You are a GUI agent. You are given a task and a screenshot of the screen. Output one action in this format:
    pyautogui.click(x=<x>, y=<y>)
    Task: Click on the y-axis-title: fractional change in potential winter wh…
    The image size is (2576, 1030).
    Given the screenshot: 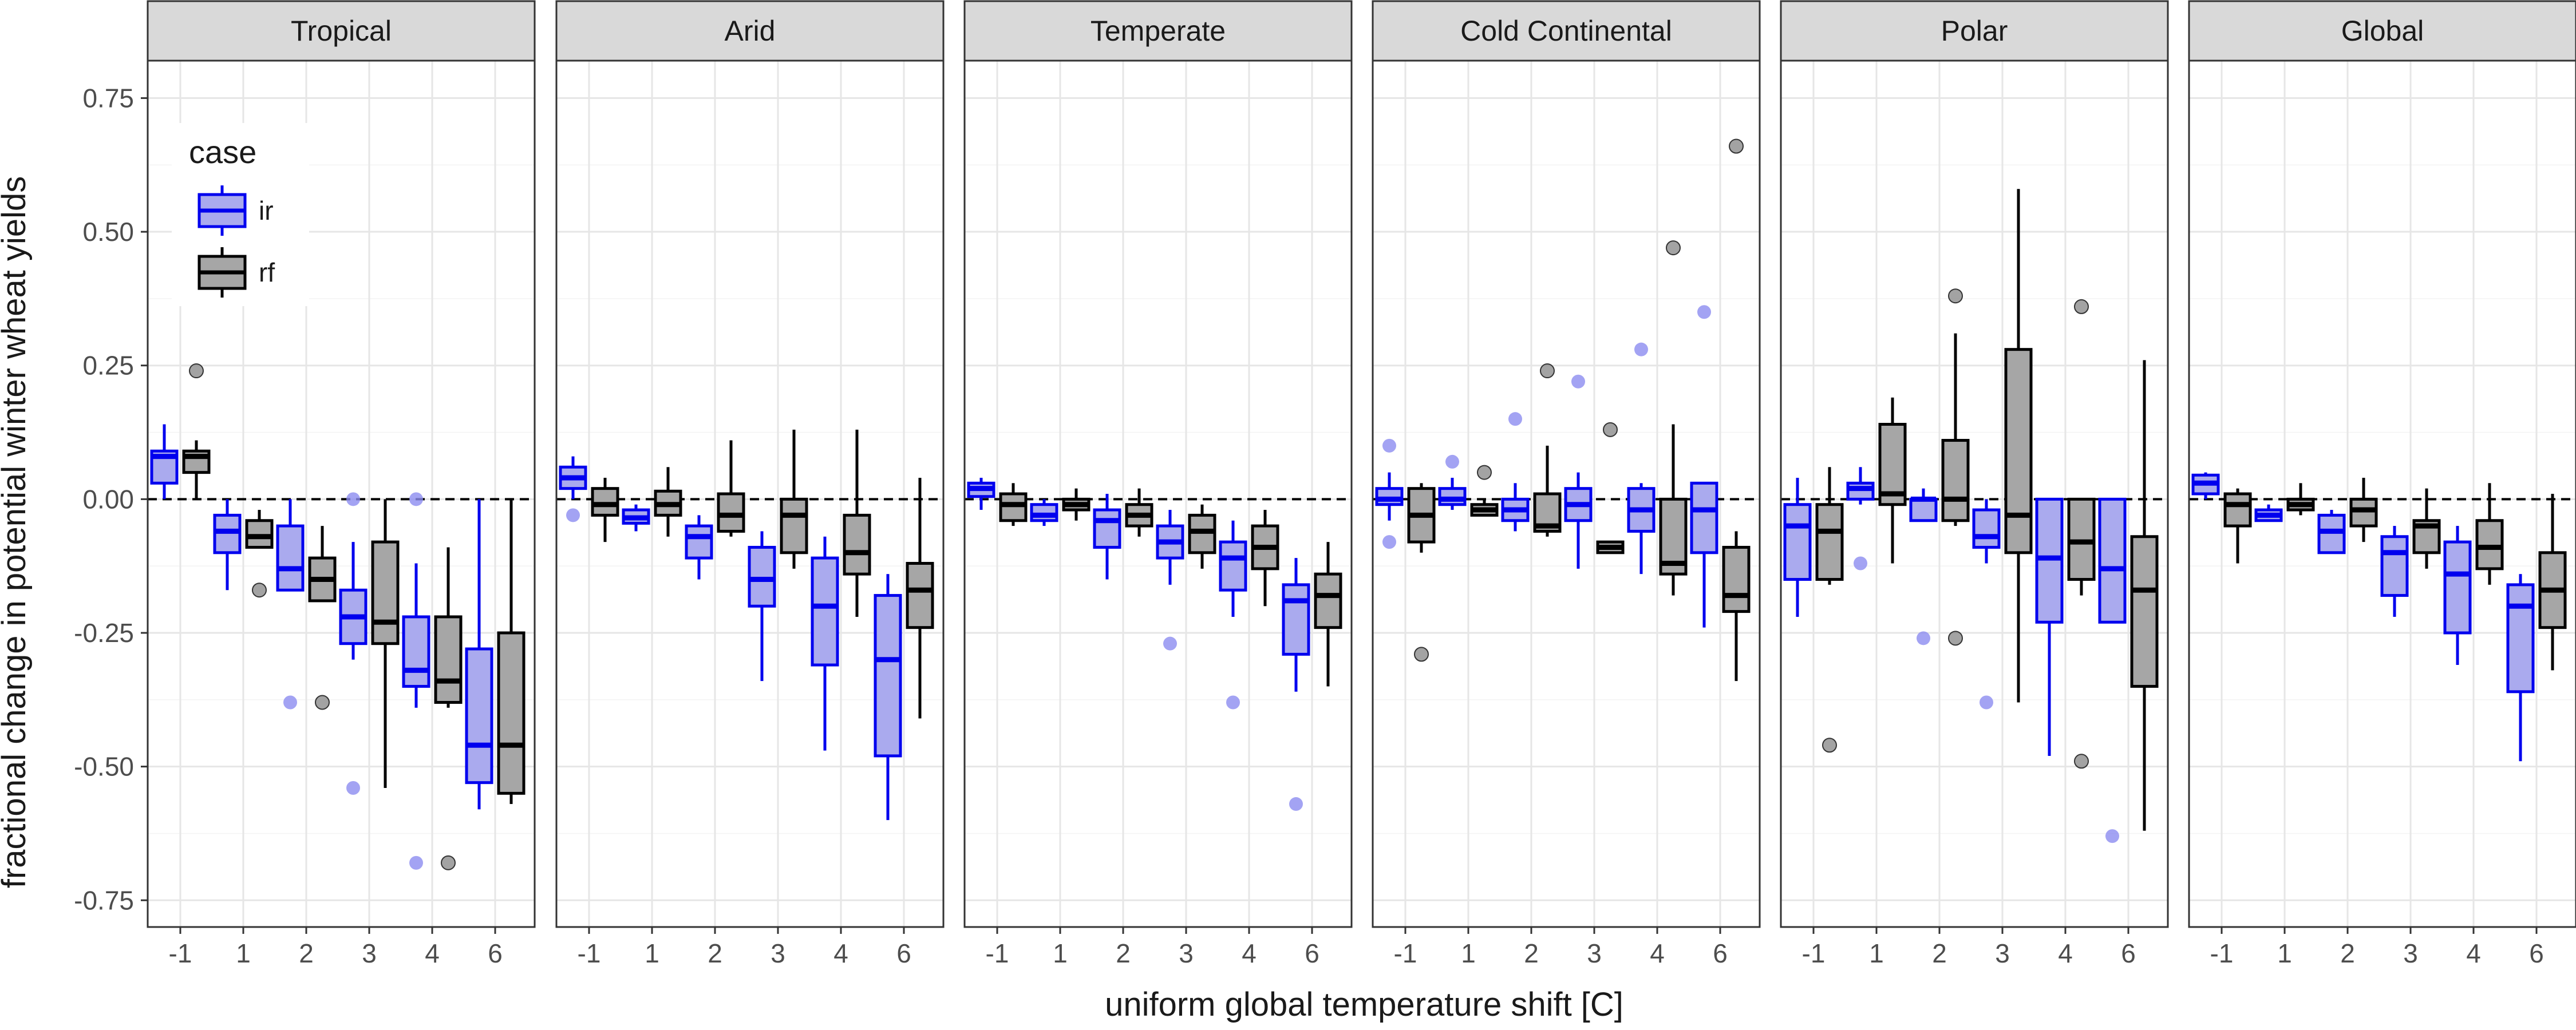 What is the action you would take?
    pyautogui.click(x=16, y=532)
    